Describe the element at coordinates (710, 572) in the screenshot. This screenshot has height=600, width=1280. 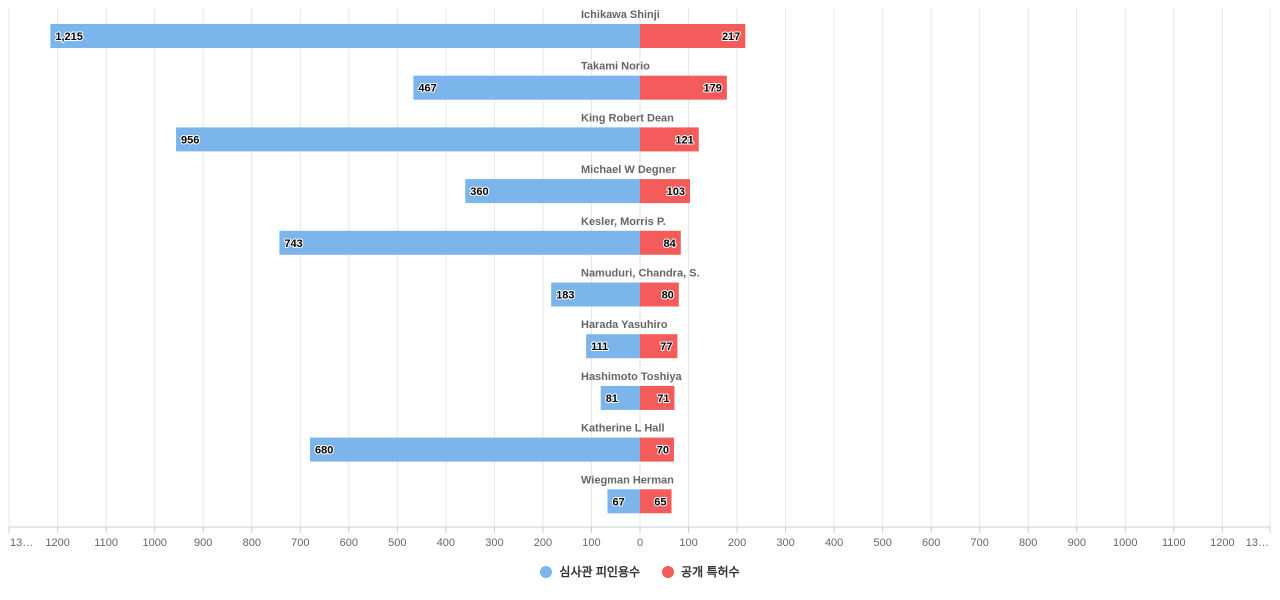
I see `legend-label-patents: 공개 특허수` at that location.